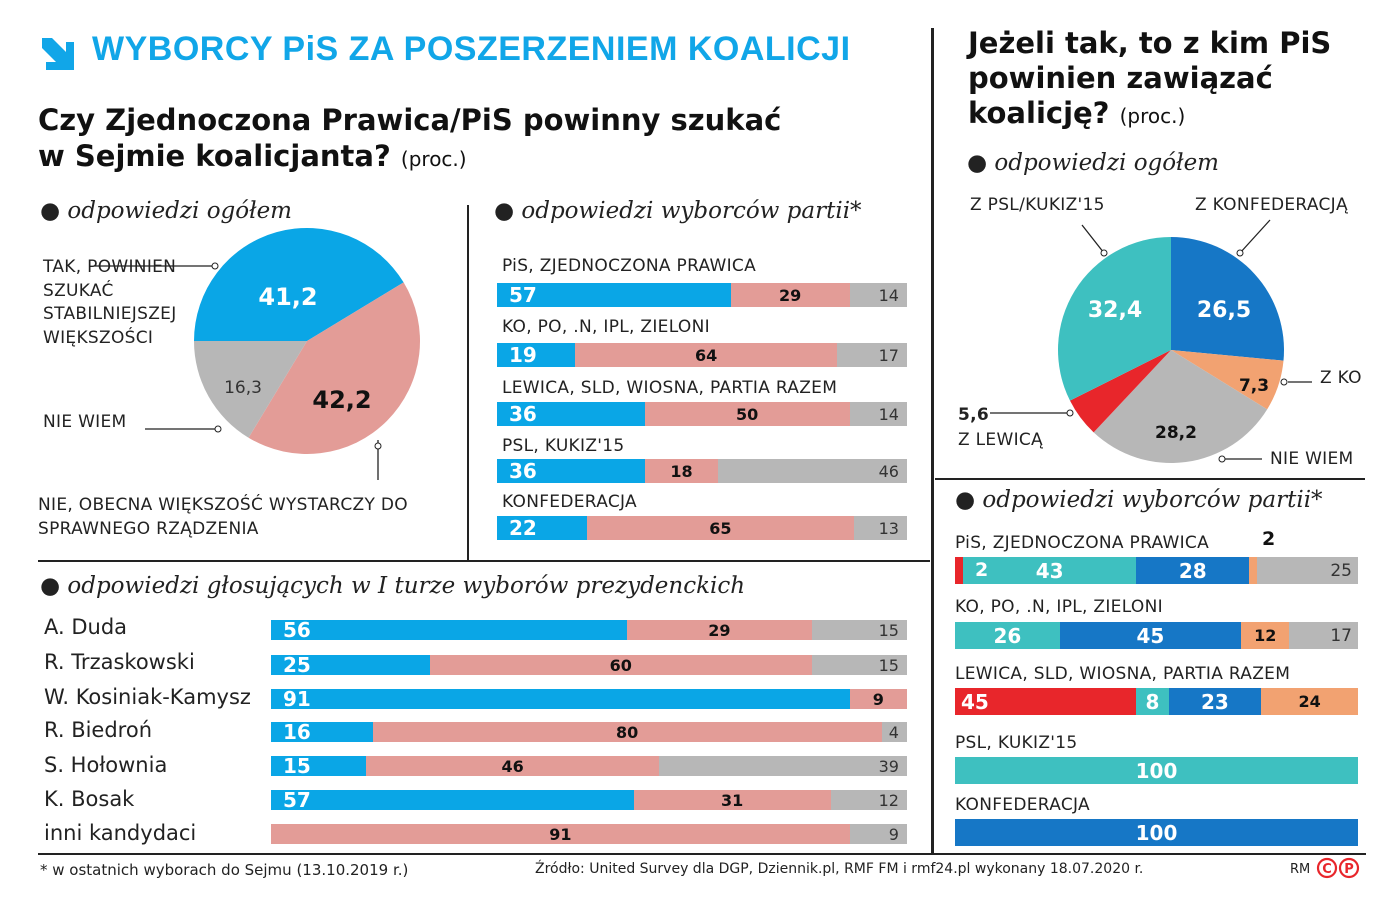  I want to click on bar-segment: 18, so click(681, 471).